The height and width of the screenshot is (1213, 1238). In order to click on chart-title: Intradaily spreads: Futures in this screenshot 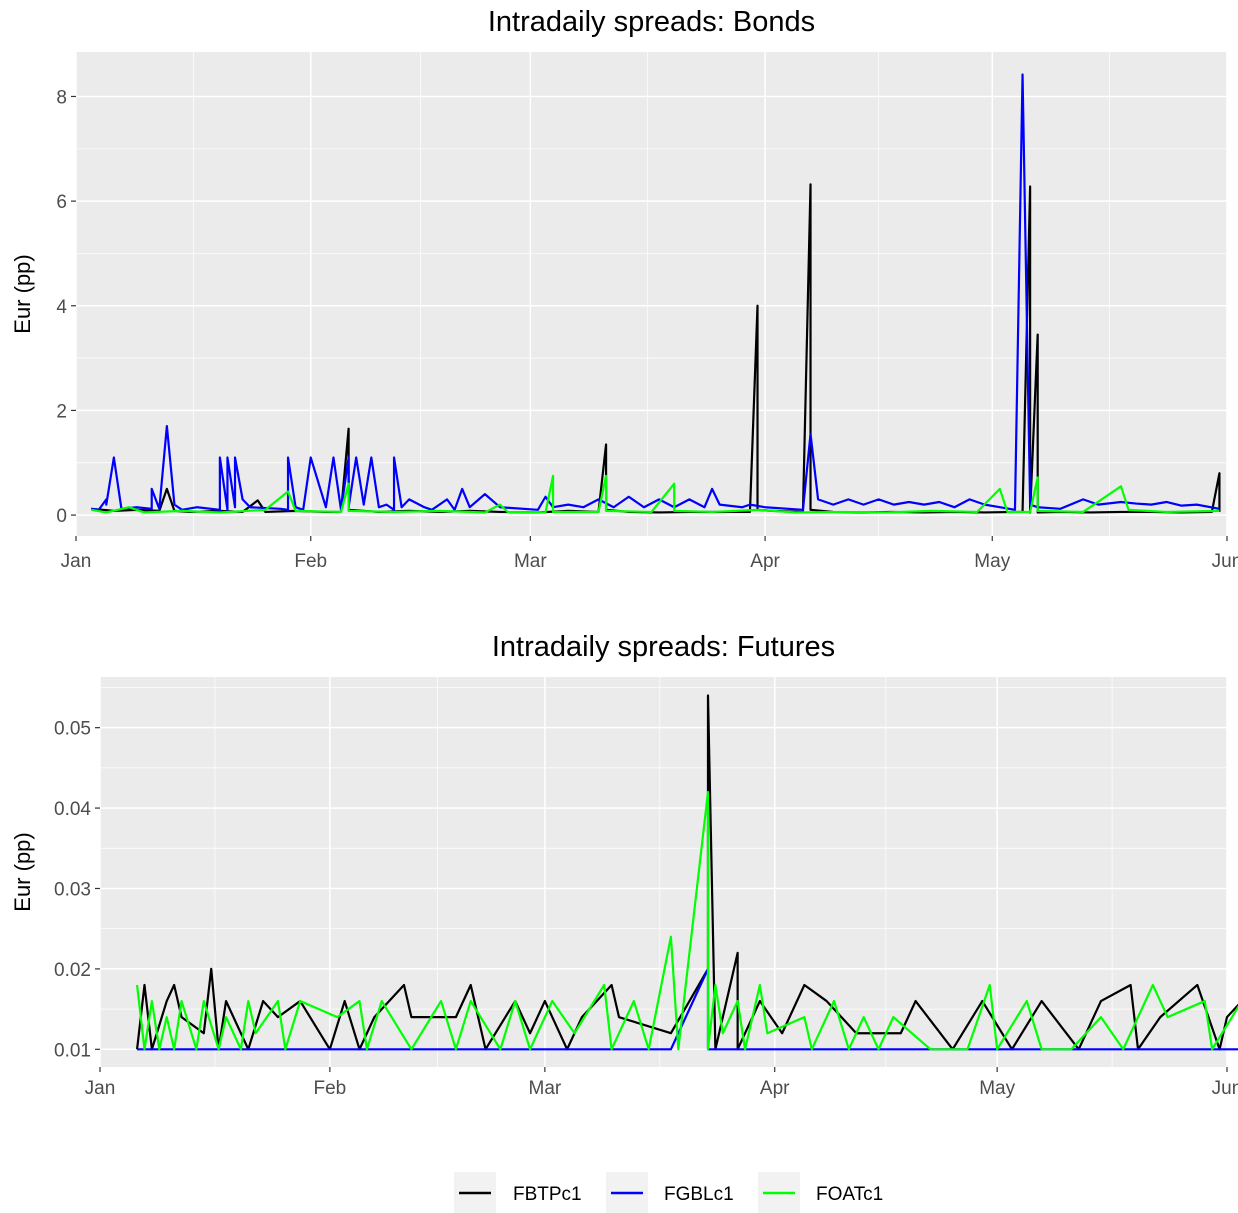, I will do `click(663, 647)`.